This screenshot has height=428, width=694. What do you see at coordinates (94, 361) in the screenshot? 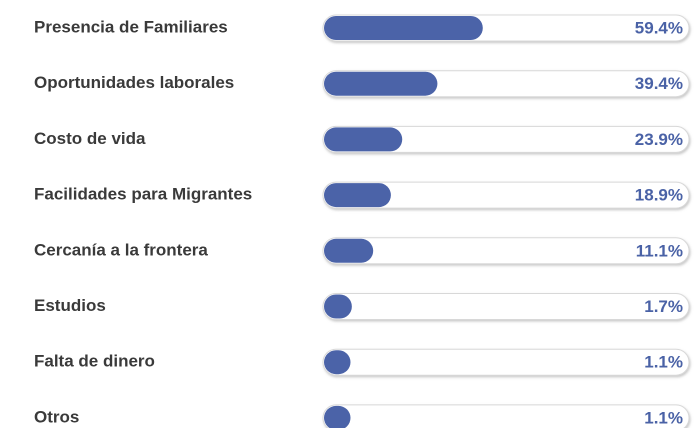
I see `category-label: Falta de dinero` at bounding box center [94, 361].